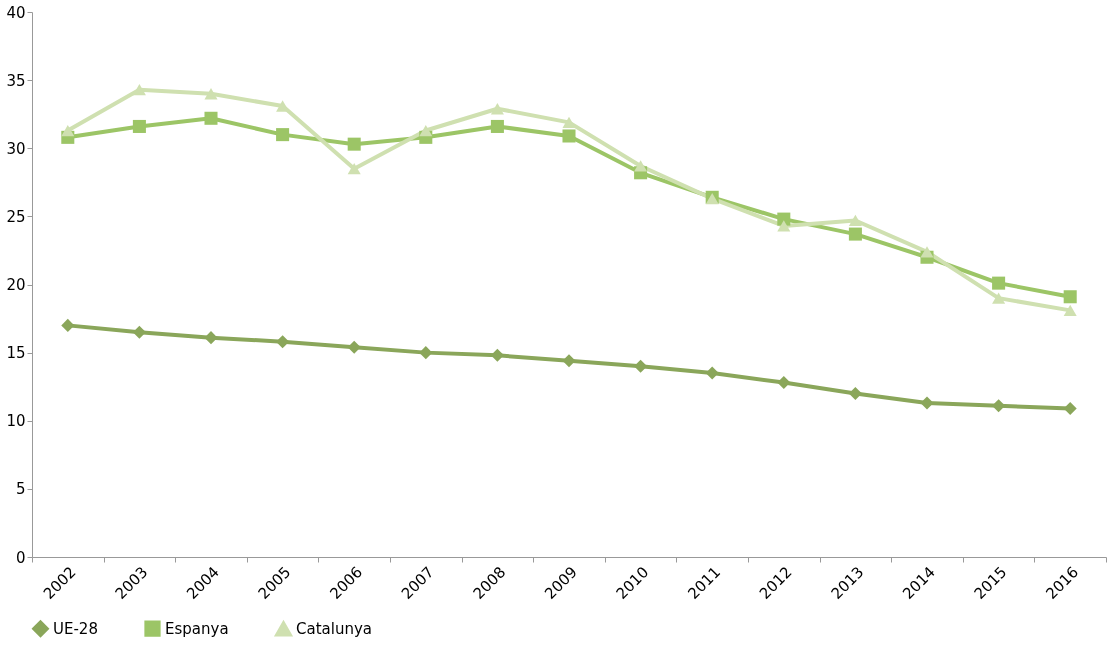 This screenshot has height=648, width=1112. I want to click on legend-label: UE-28, so click(75, 628).